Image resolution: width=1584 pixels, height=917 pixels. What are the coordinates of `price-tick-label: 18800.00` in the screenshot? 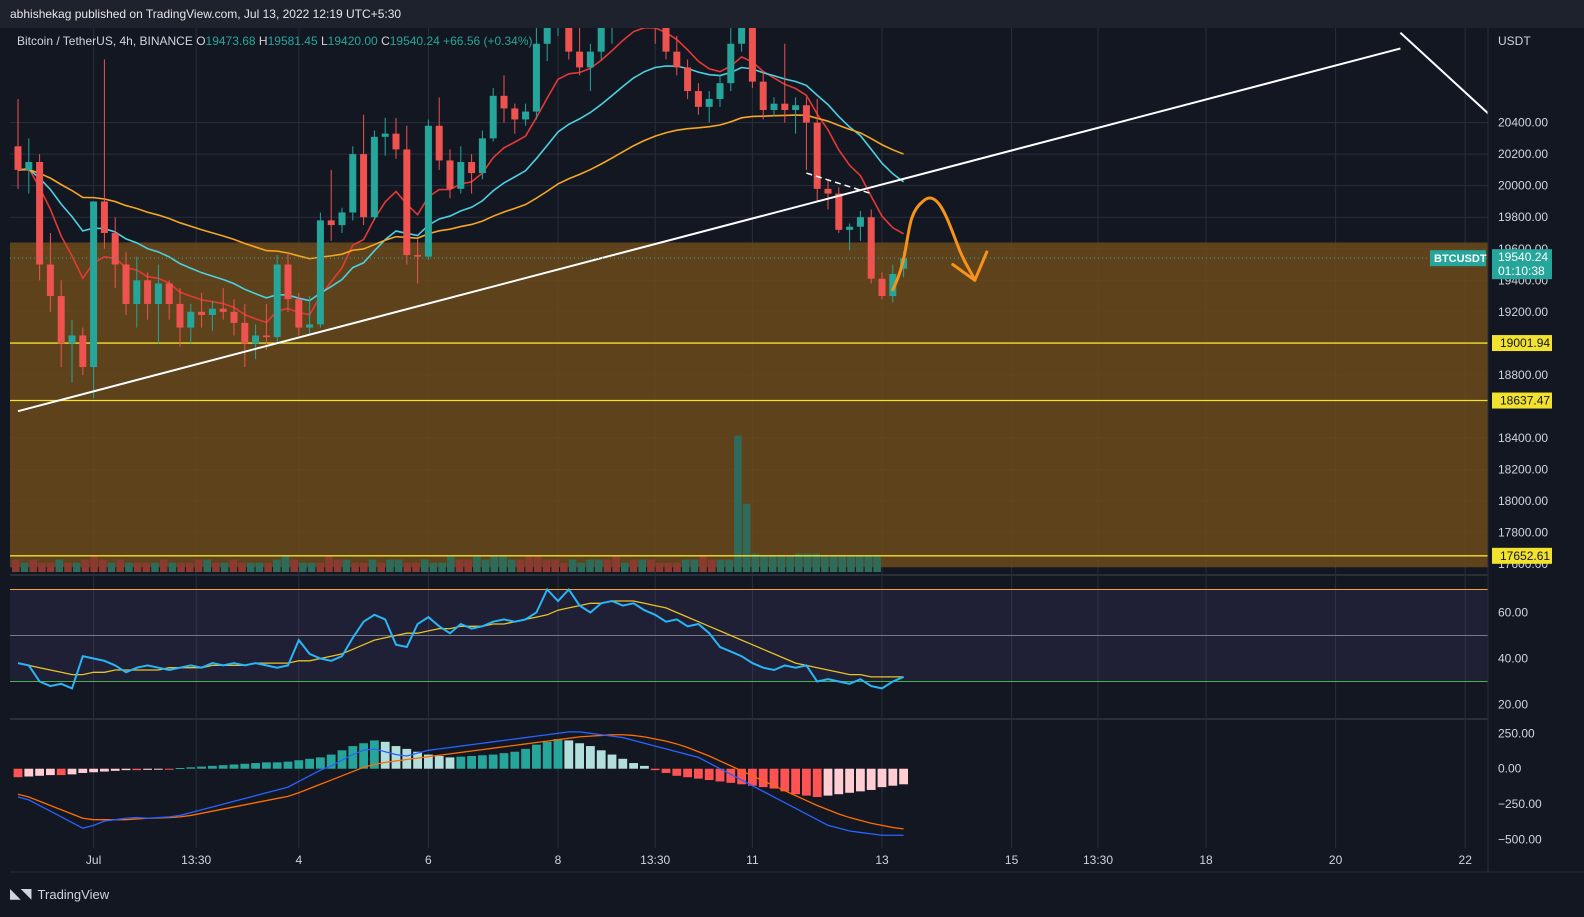 It's located at (1523, 375).